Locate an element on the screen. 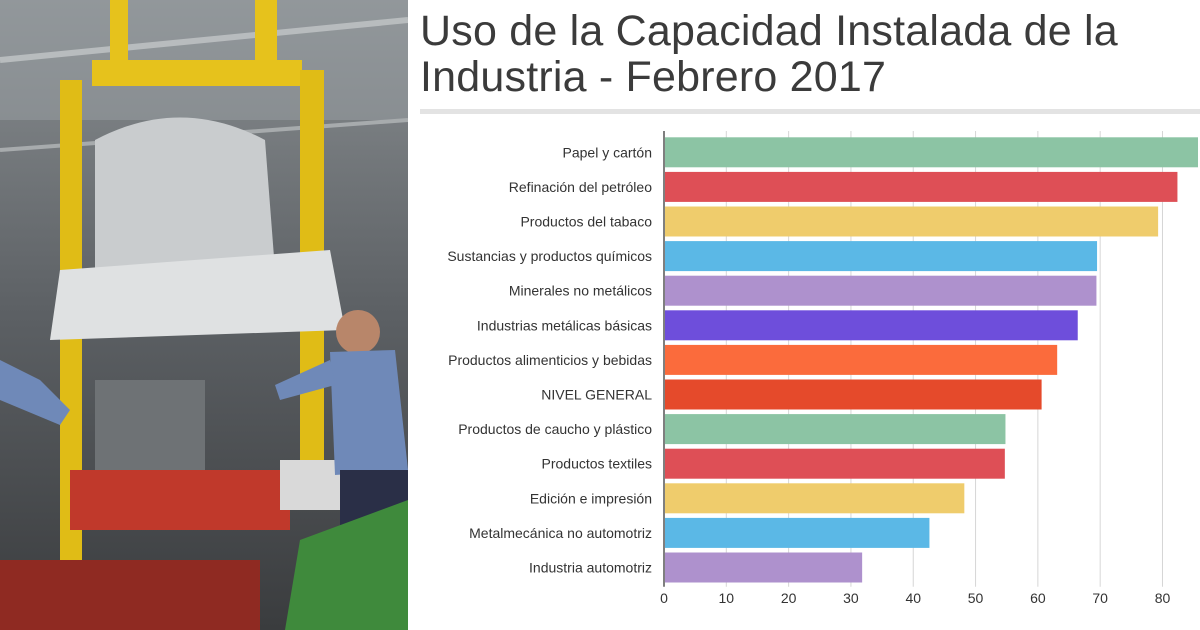 The height and width of the screenshot is (630, 1200). category-label: Productos de caucho y plástico is located at coordinates (555, 429).